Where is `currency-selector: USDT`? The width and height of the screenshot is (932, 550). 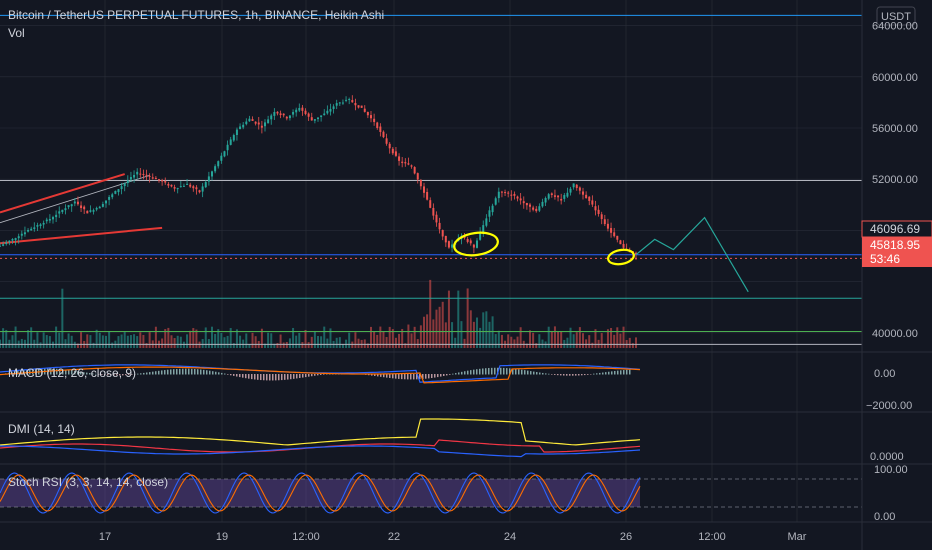
currency-selector: USDT is located at coordinates (896, 16).